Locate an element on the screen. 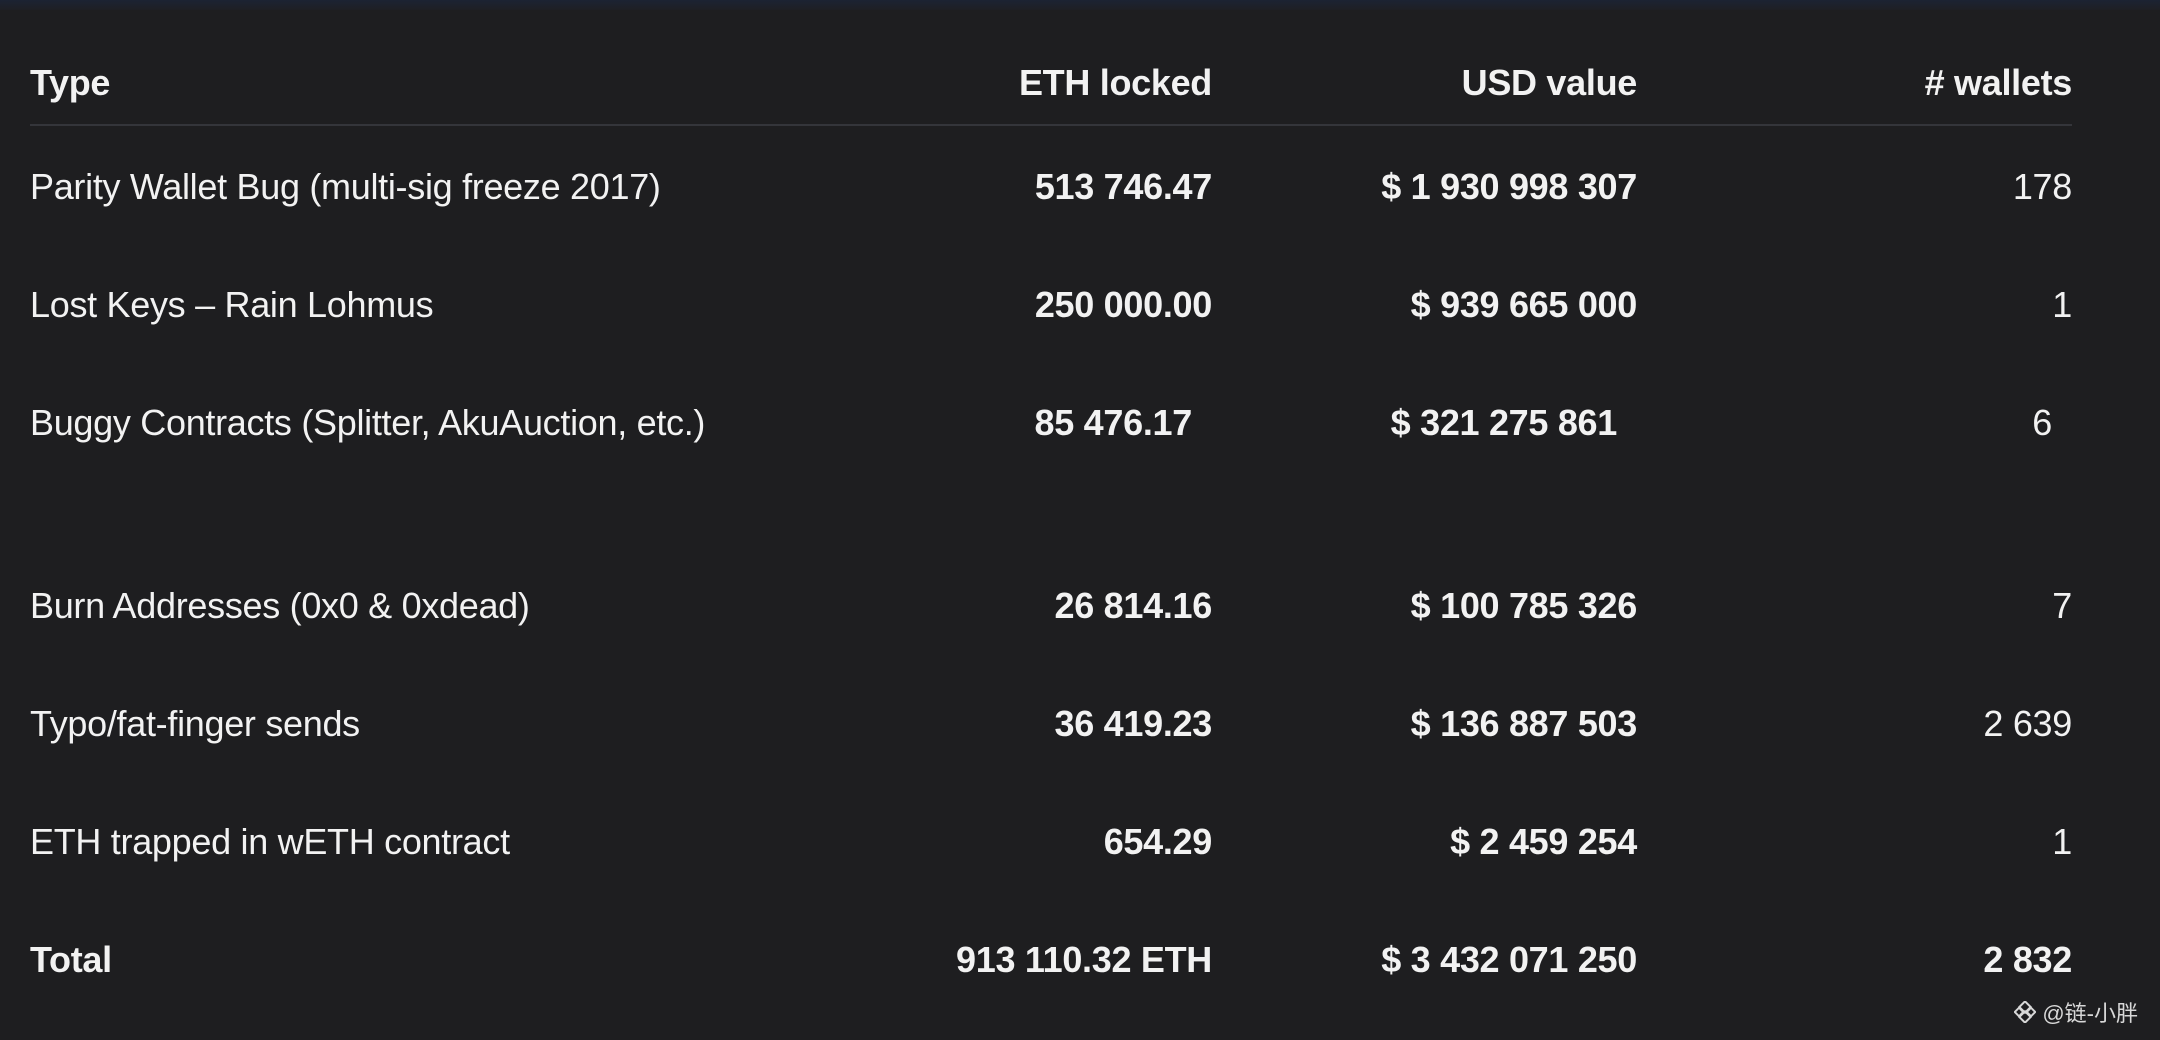 Image resolution: width=2160 pixels, height=1040 pixels. row-type: Typo/fat-finger sends is located at coordinates (195, 723).